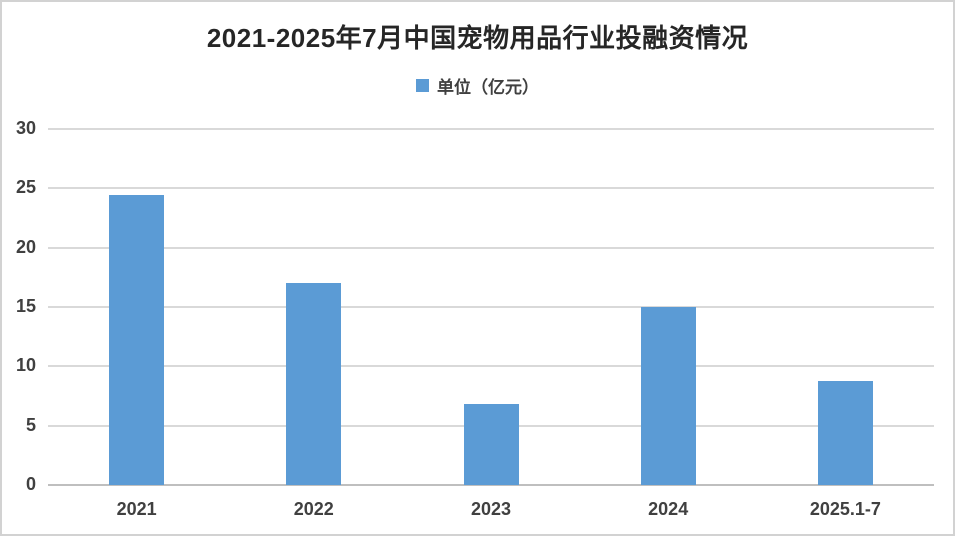  I want to click on chart-title: 2021-2025年7月中国宠物用品行业投融资情况, so click(477, 38).